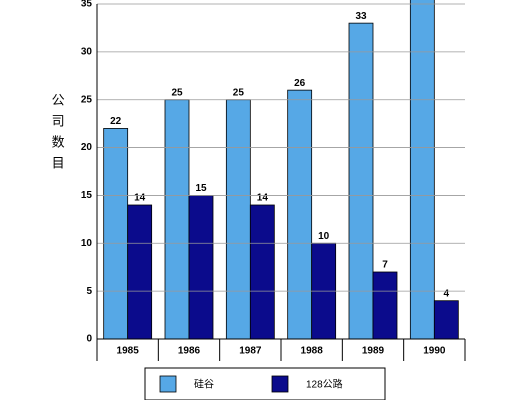 Image resolution: width=520 pixels, height=400 pixels. Describe the element at coordinates (434, 351) in the screenshot. I see `x-tick-label: 1990` at that location.